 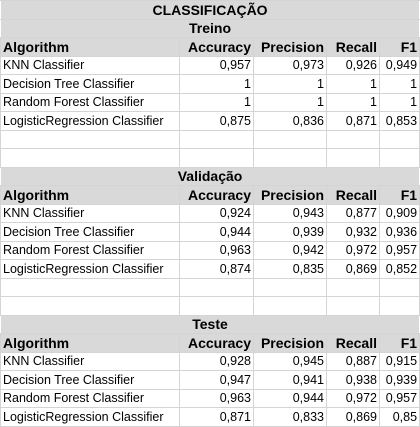 I want to click on metric-cell: 0,947, so click(x=216, y=380).